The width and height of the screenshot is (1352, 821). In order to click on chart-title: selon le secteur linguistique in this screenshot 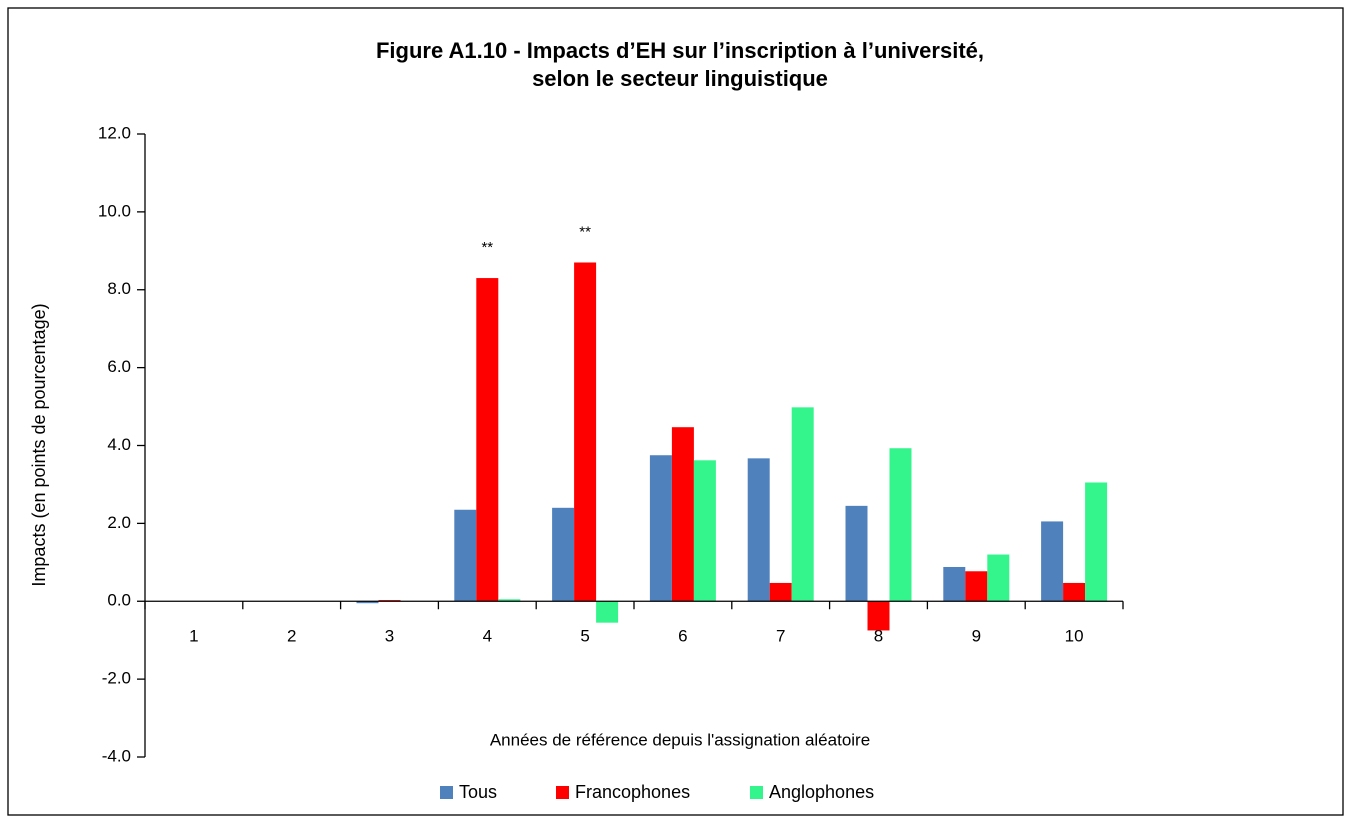, I will do `click(680, 78)`.